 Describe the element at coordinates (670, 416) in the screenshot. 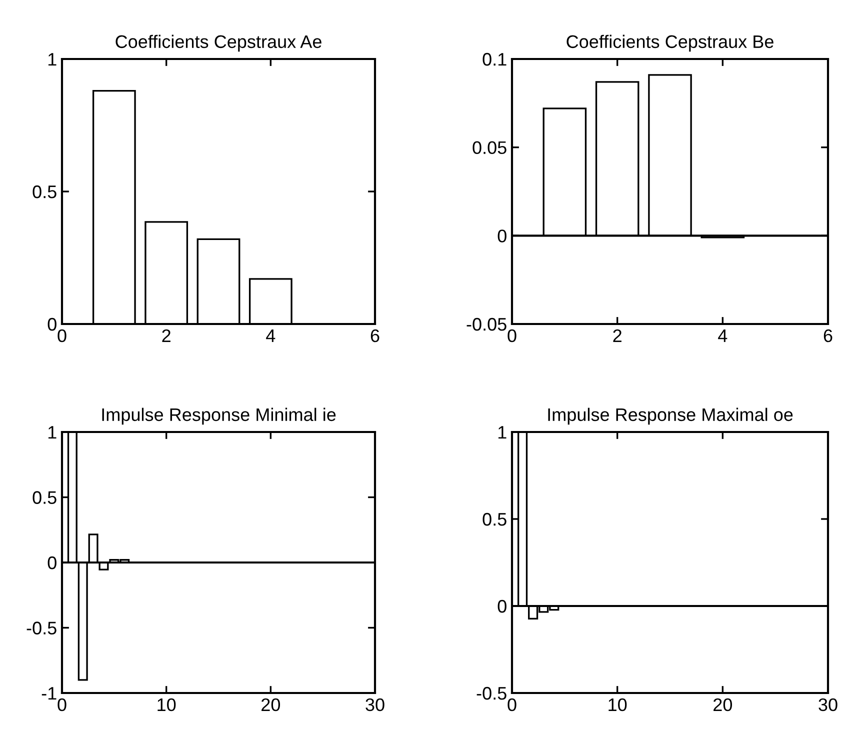

I see `chart-title: Impulse Response Maximal oe` at that location.